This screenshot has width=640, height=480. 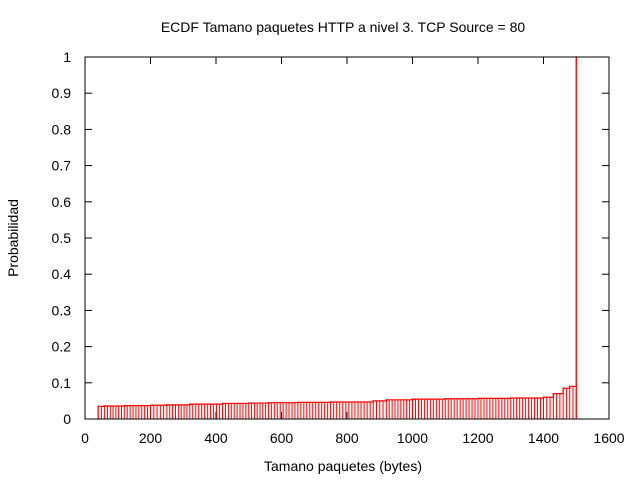 I want to click on y-tick-label: 0.5, so click(x=62, y=238).